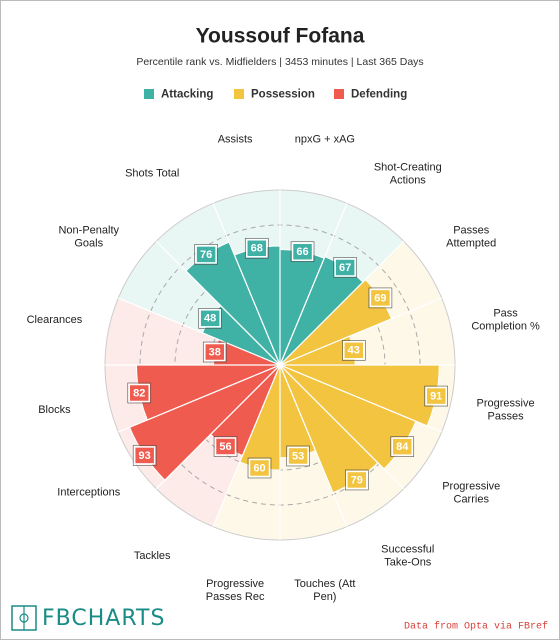 The height and width of the screenshot is (640, 560). What do you see at coordinates (88, 237) in the screenshot?
I see `category-label: Non-Penalty Goals` at bounding box center [88, 237].